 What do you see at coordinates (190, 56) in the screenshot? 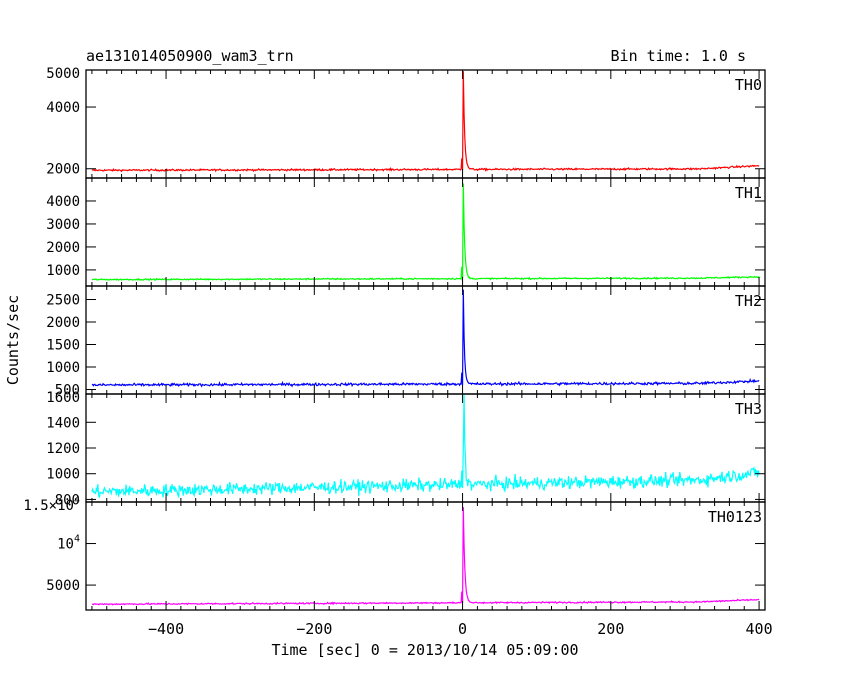
I see `chart-title: ae131014050900_wam3_trn` at bounding box center [190, 56].